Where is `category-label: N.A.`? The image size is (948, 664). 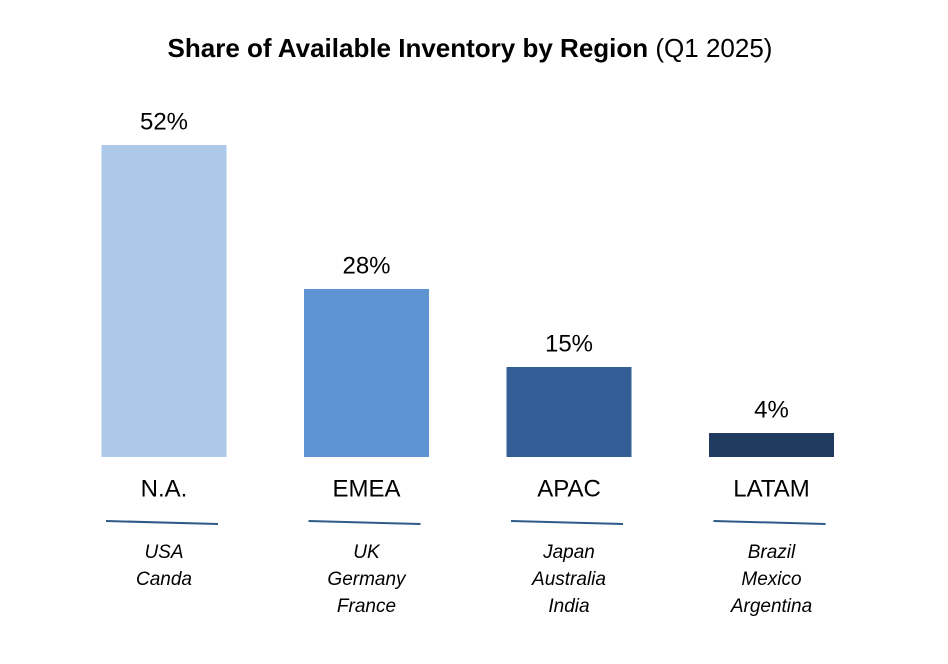
category-label: N.A. is located at coordinates (164, 488).